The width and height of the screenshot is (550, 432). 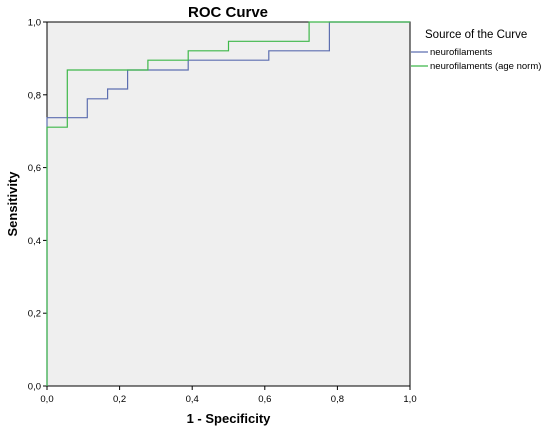 I want to click on x-tick-label: 0,8, so click(x=337, y=399).